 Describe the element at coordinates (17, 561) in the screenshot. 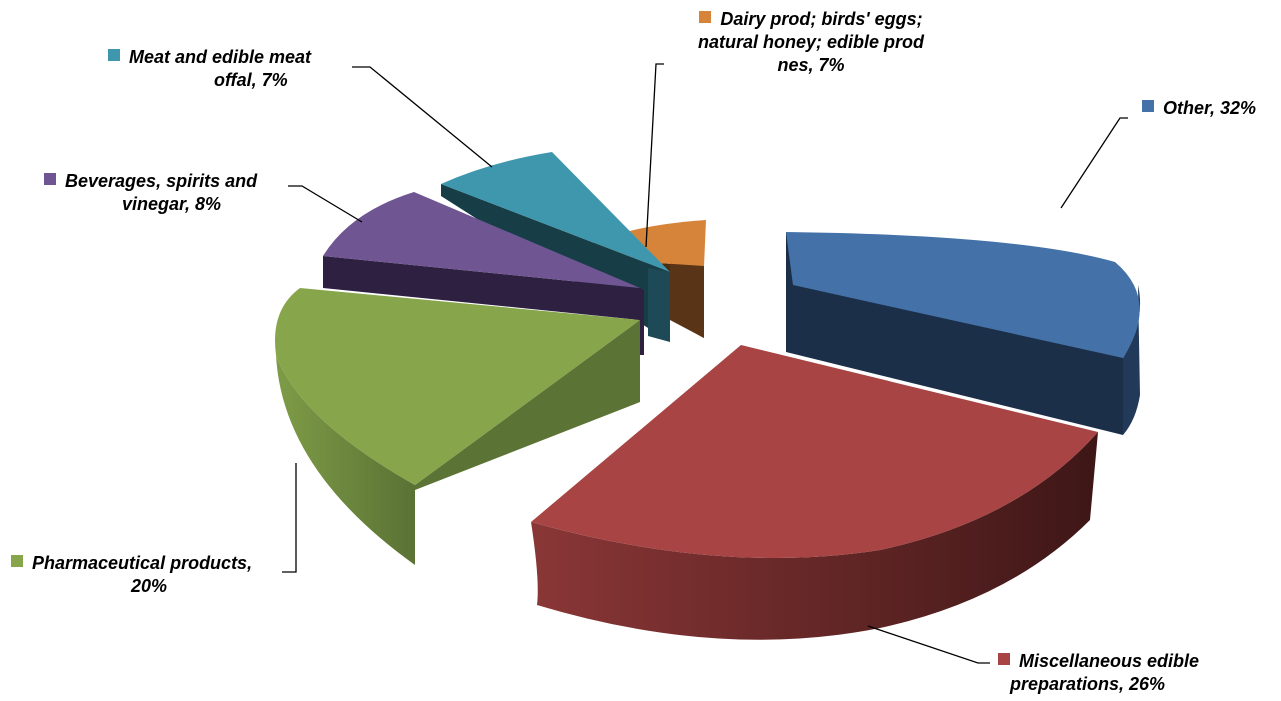

I see `legend-swatch-pharmaceutical` at that location.